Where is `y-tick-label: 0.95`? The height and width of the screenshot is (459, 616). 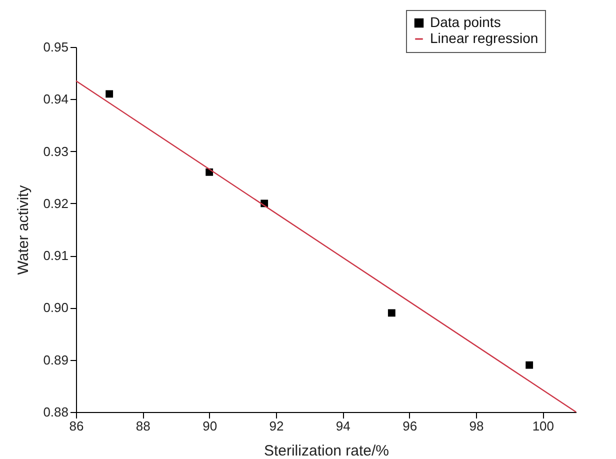
y-tick-label: 0.95 is located at coordinates (55, 47).